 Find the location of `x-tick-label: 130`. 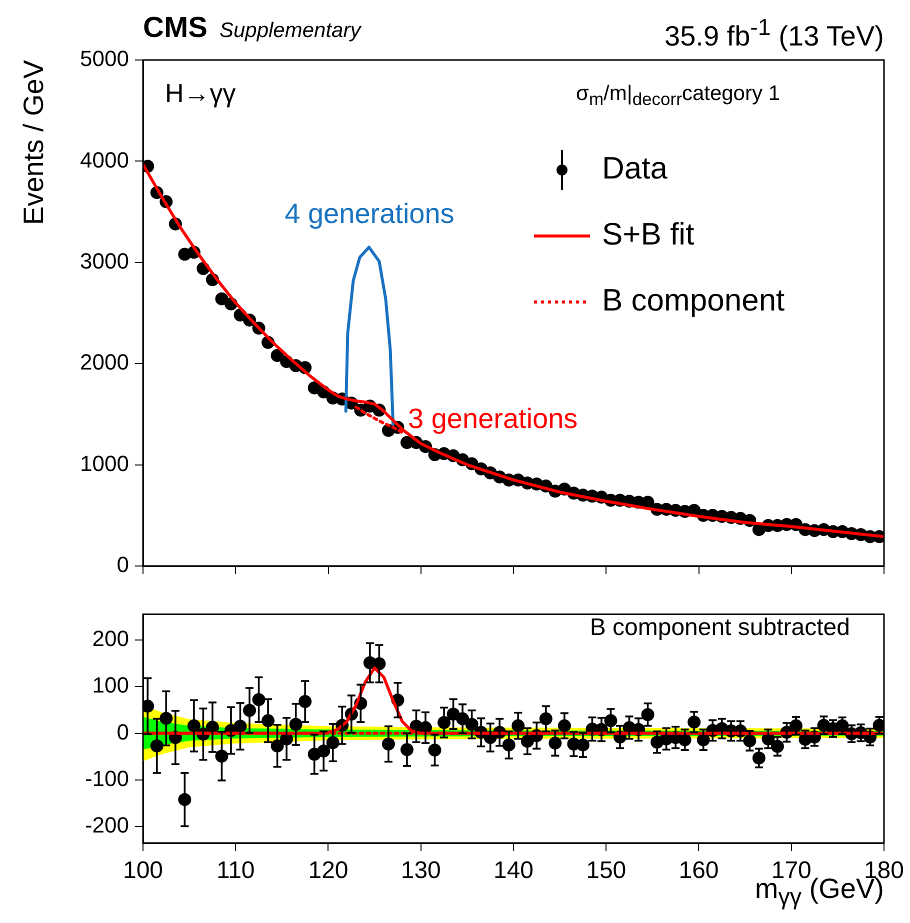

x-tick-label: 130 is located at coordinates (420, 870).